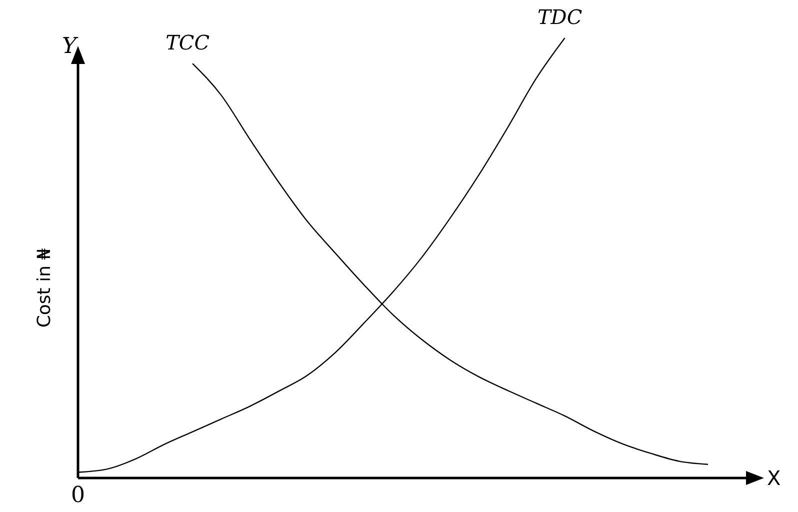  Describe the element at coordinates (78, 495) in the screenshot. I see `text: 0` at that location.